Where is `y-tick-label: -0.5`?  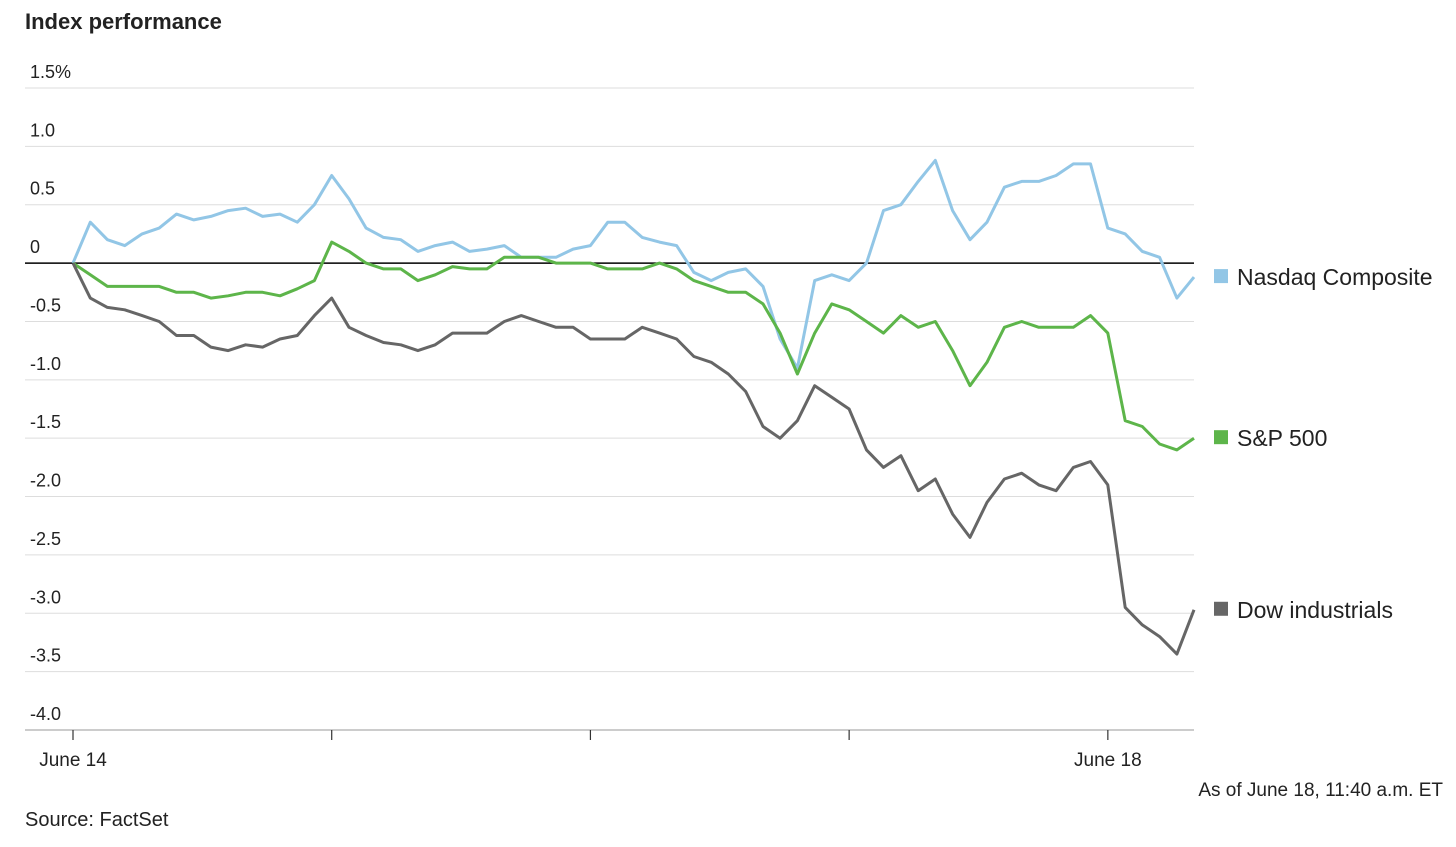
y-tick-label: -0.5 is located at coordinates (45, 305).